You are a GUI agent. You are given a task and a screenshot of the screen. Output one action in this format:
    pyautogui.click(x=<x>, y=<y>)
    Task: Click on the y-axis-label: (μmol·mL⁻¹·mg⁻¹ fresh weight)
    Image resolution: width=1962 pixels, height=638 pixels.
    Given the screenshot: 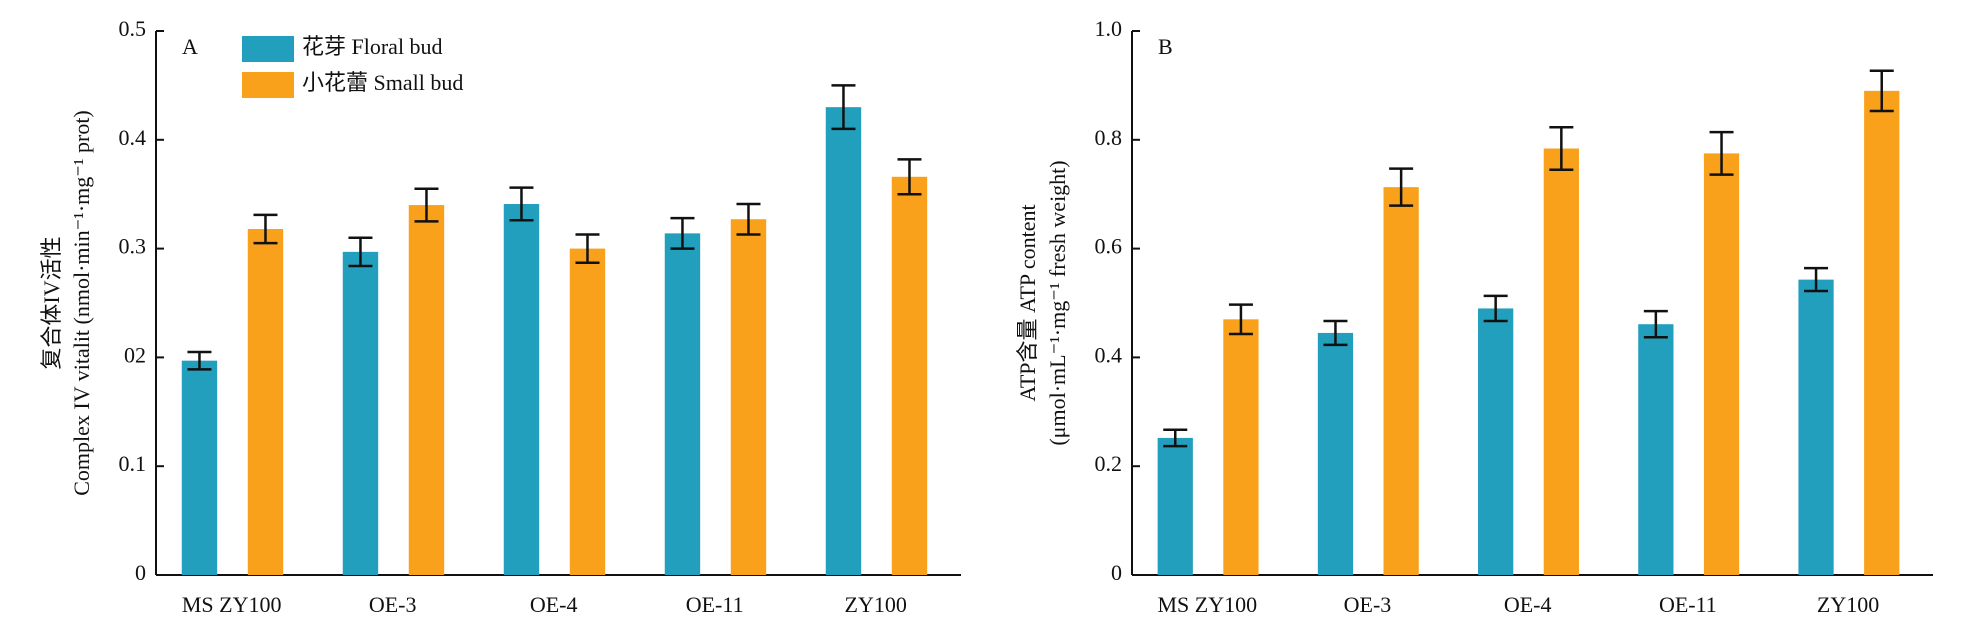 What is the action you would take?
    pyautogui.click(x=1057, y=302)
    